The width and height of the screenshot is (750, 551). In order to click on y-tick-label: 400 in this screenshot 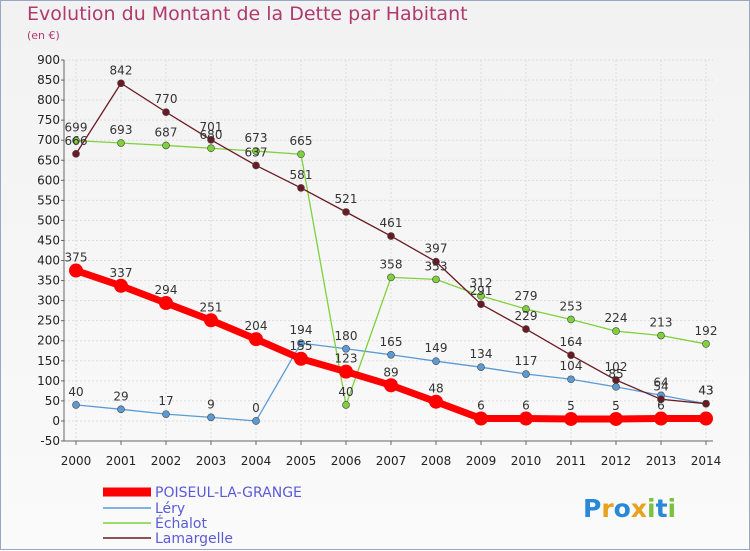, I will do `click(48, 261)`.